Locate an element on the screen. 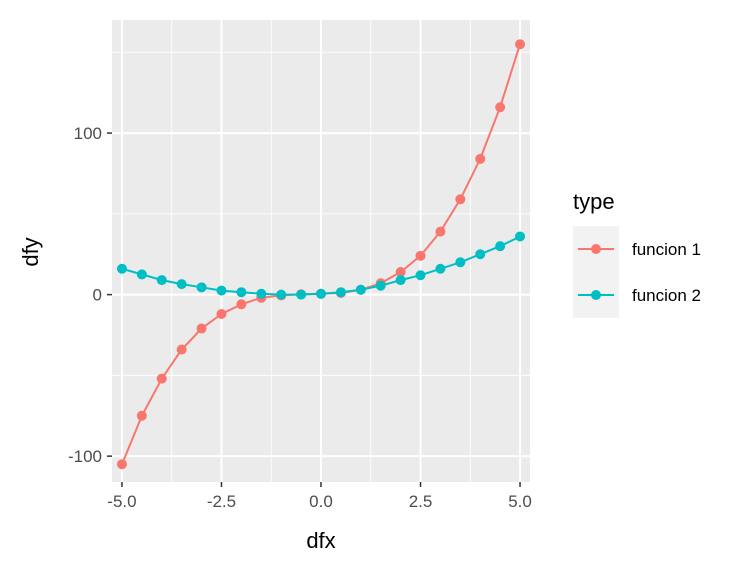 The height and width of the screenshot is (577, 739). legend-label-2: funcion 2 is located at coordinates (666, 295).